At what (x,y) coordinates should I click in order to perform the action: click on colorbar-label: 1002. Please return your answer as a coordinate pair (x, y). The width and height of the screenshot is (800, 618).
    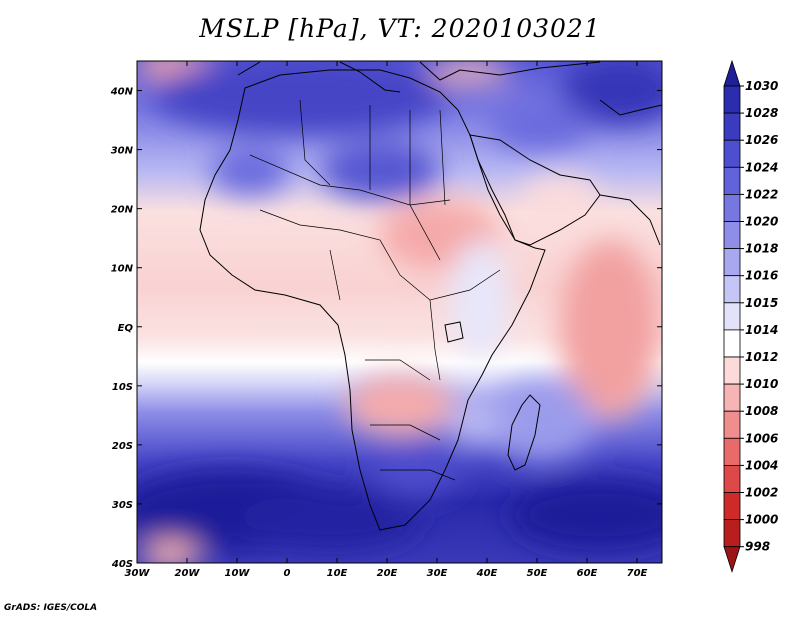
    Looking at the image, I should click on (761, 493).